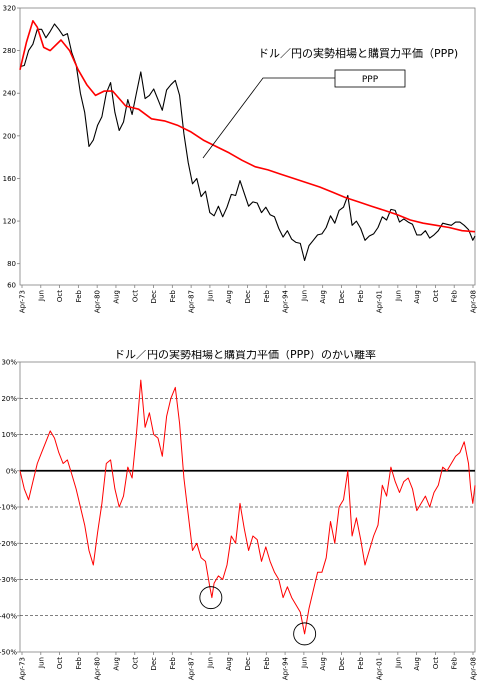  Describe the element at coordinates (358, 53) in the screenshot. I see `chart1-title: ドル／円の実勢相場と購買力平価（PPP)` at that location.